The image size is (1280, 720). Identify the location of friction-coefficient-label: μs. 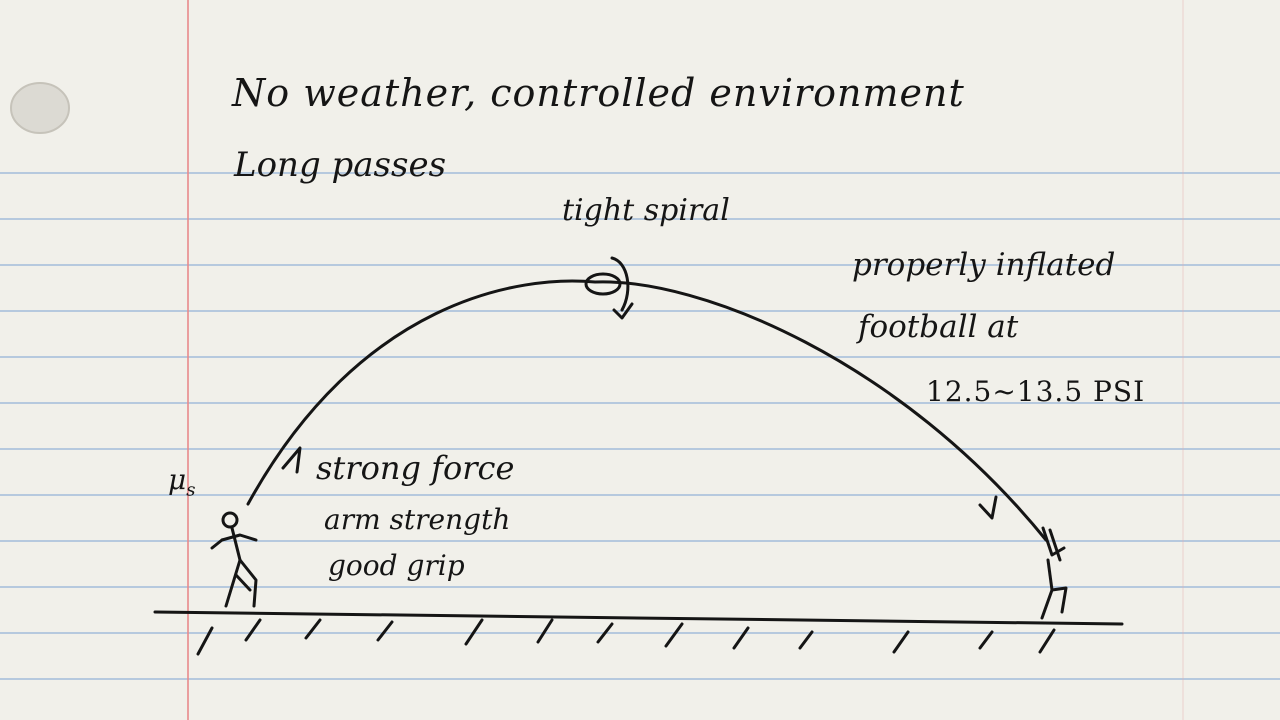
(181, 483).